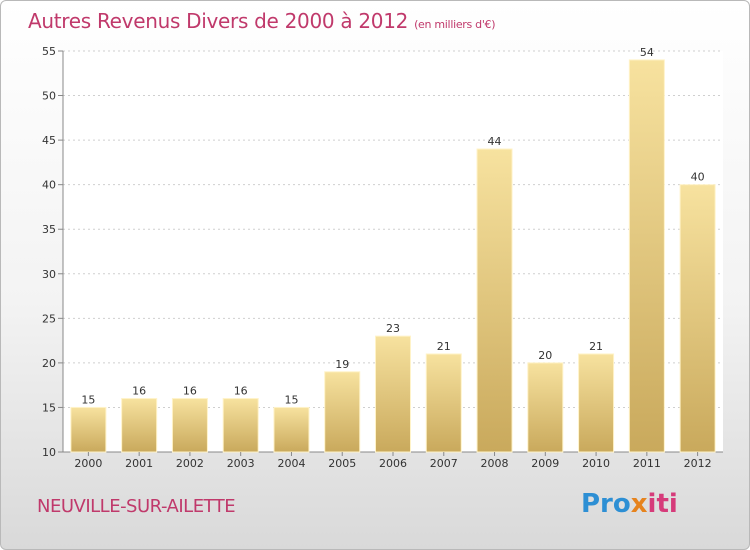 This screenshot has width=750, height=550. I want to click on bar-value-label: 40, so click(698, 177).